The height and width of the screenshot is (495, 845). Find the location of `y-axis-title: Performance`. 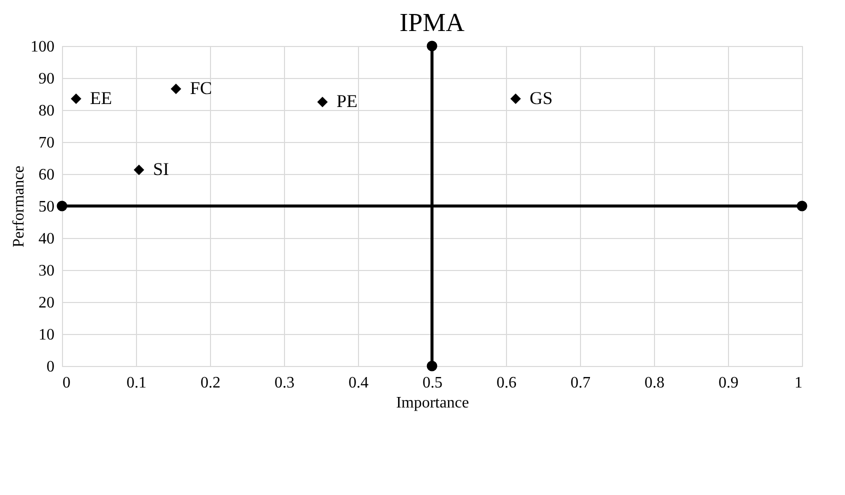

y-axis-title: Performance is located at coordinates (19, 207).